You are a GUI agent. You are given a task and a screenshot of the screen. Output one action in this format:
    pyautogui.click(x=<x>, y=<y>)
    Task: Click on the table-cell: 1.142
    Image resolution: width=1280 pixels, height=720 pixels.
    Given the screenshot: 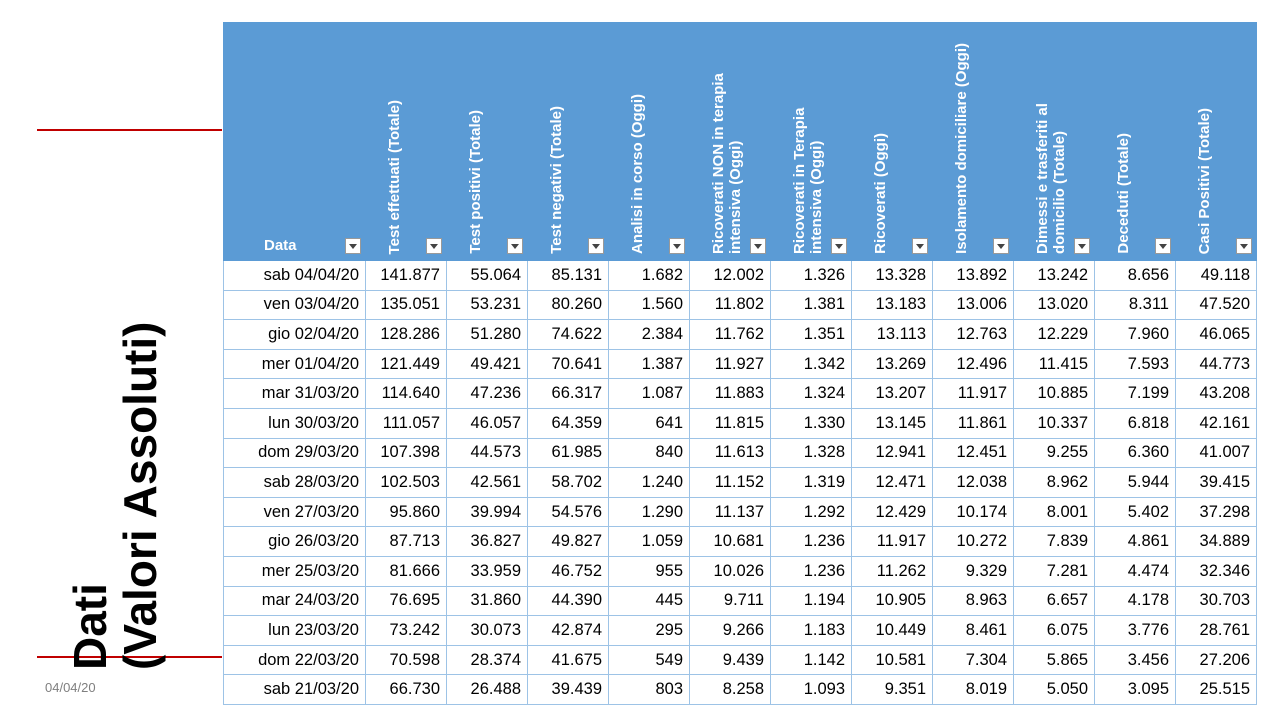 What is the action you would take?
    pyautogui.click(x=811, y=660)
    